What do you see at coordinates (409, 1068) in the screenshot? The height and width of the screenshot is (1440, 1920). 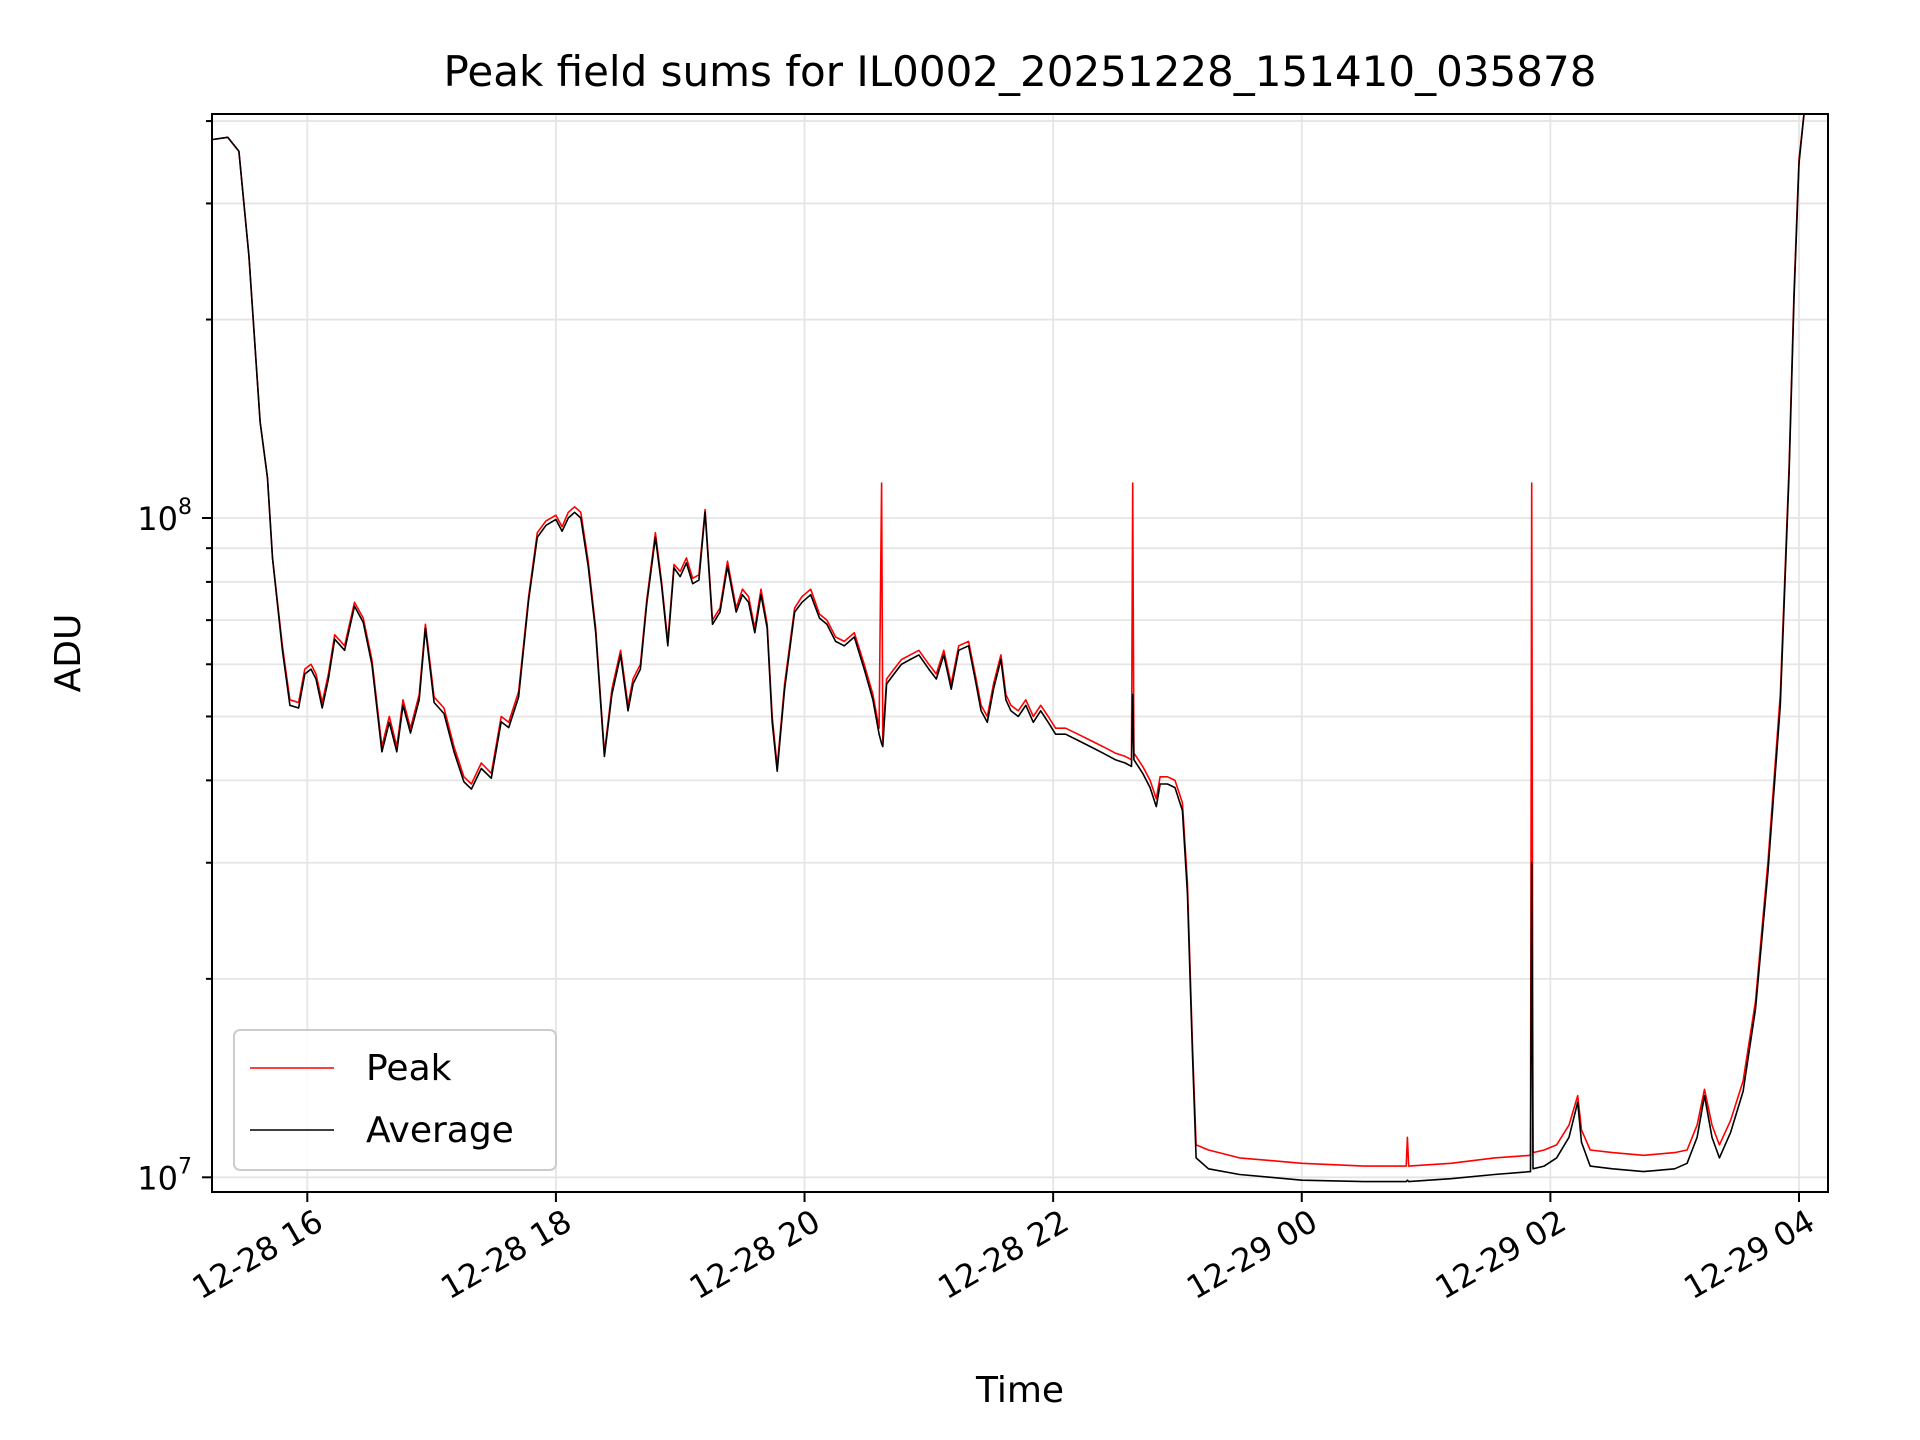 I see `legend-label-peak: Peak` at bounding box center [409, 1068].